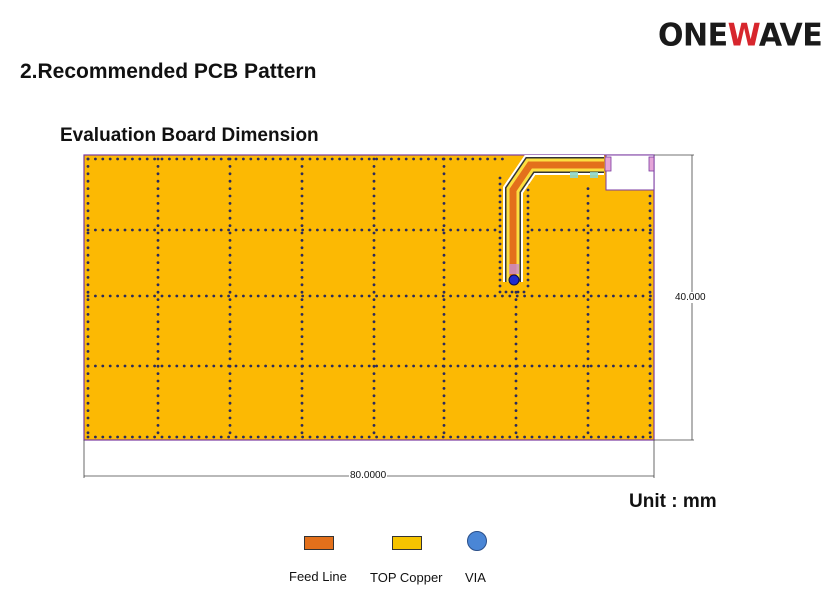 This screenshot has height=593, width=821. Describe the element at coordinates (514, 280) in the screenshot. I see `feed-via` at that location.